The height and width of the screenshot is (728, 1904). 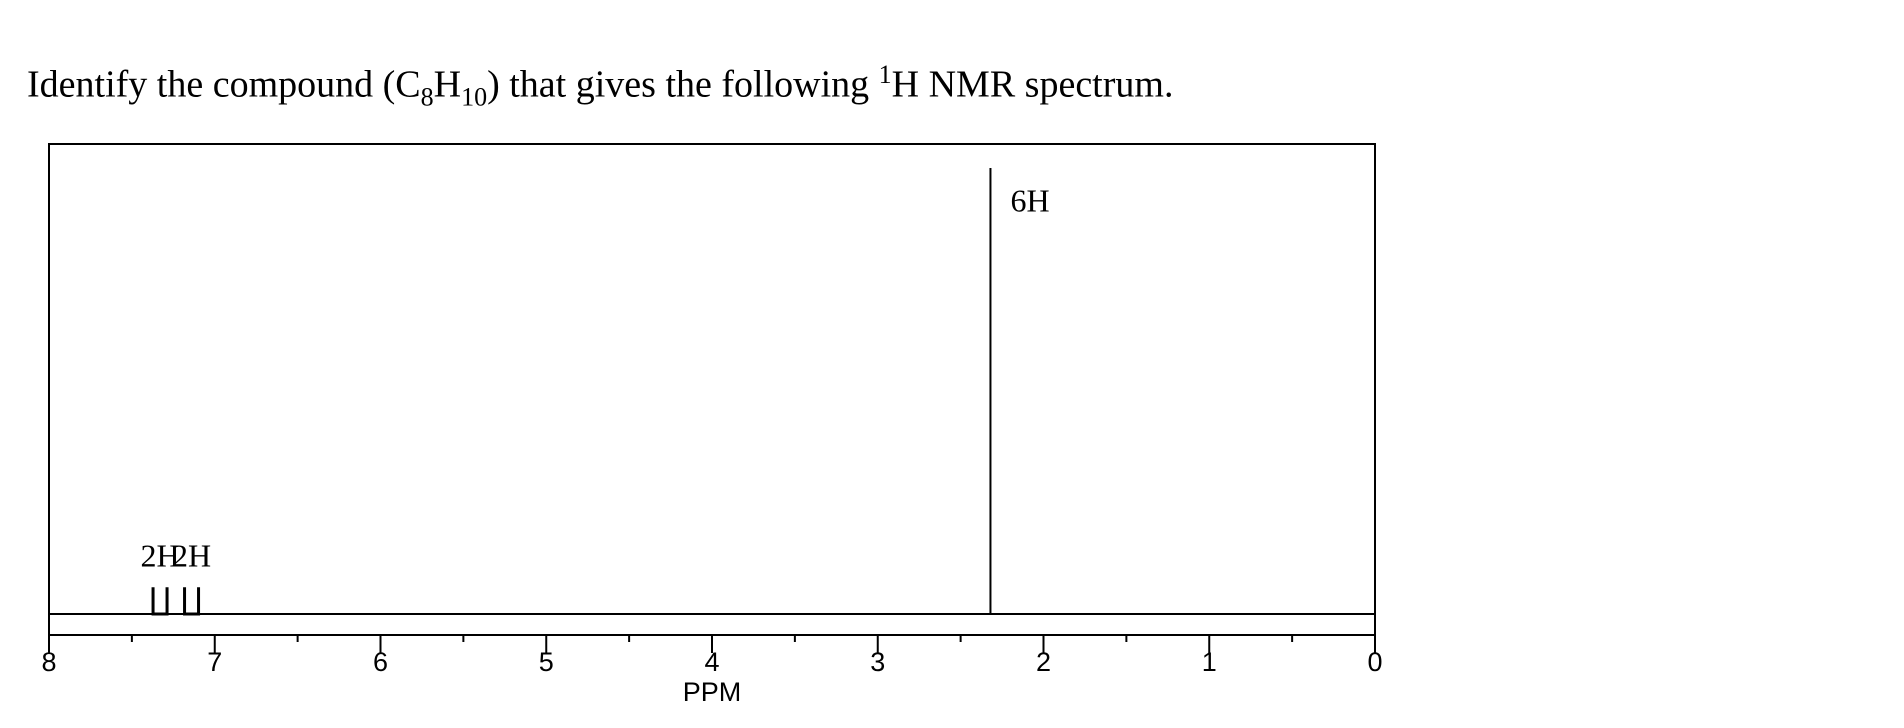 What do you see at coordinates (885, 74) in the screenshot?
I see `superscript: 1` at bounding box center [885, 74].